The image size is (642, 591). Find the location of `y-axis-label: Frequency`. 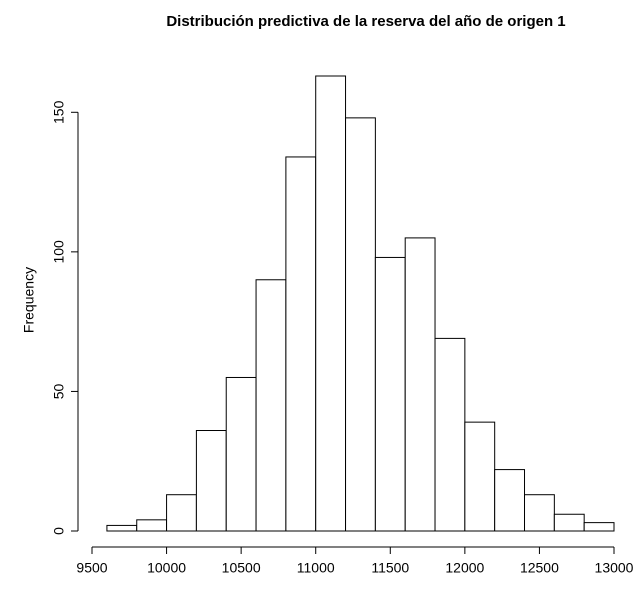

y-axis-label: Frequency is located at coordinates (29, 300).